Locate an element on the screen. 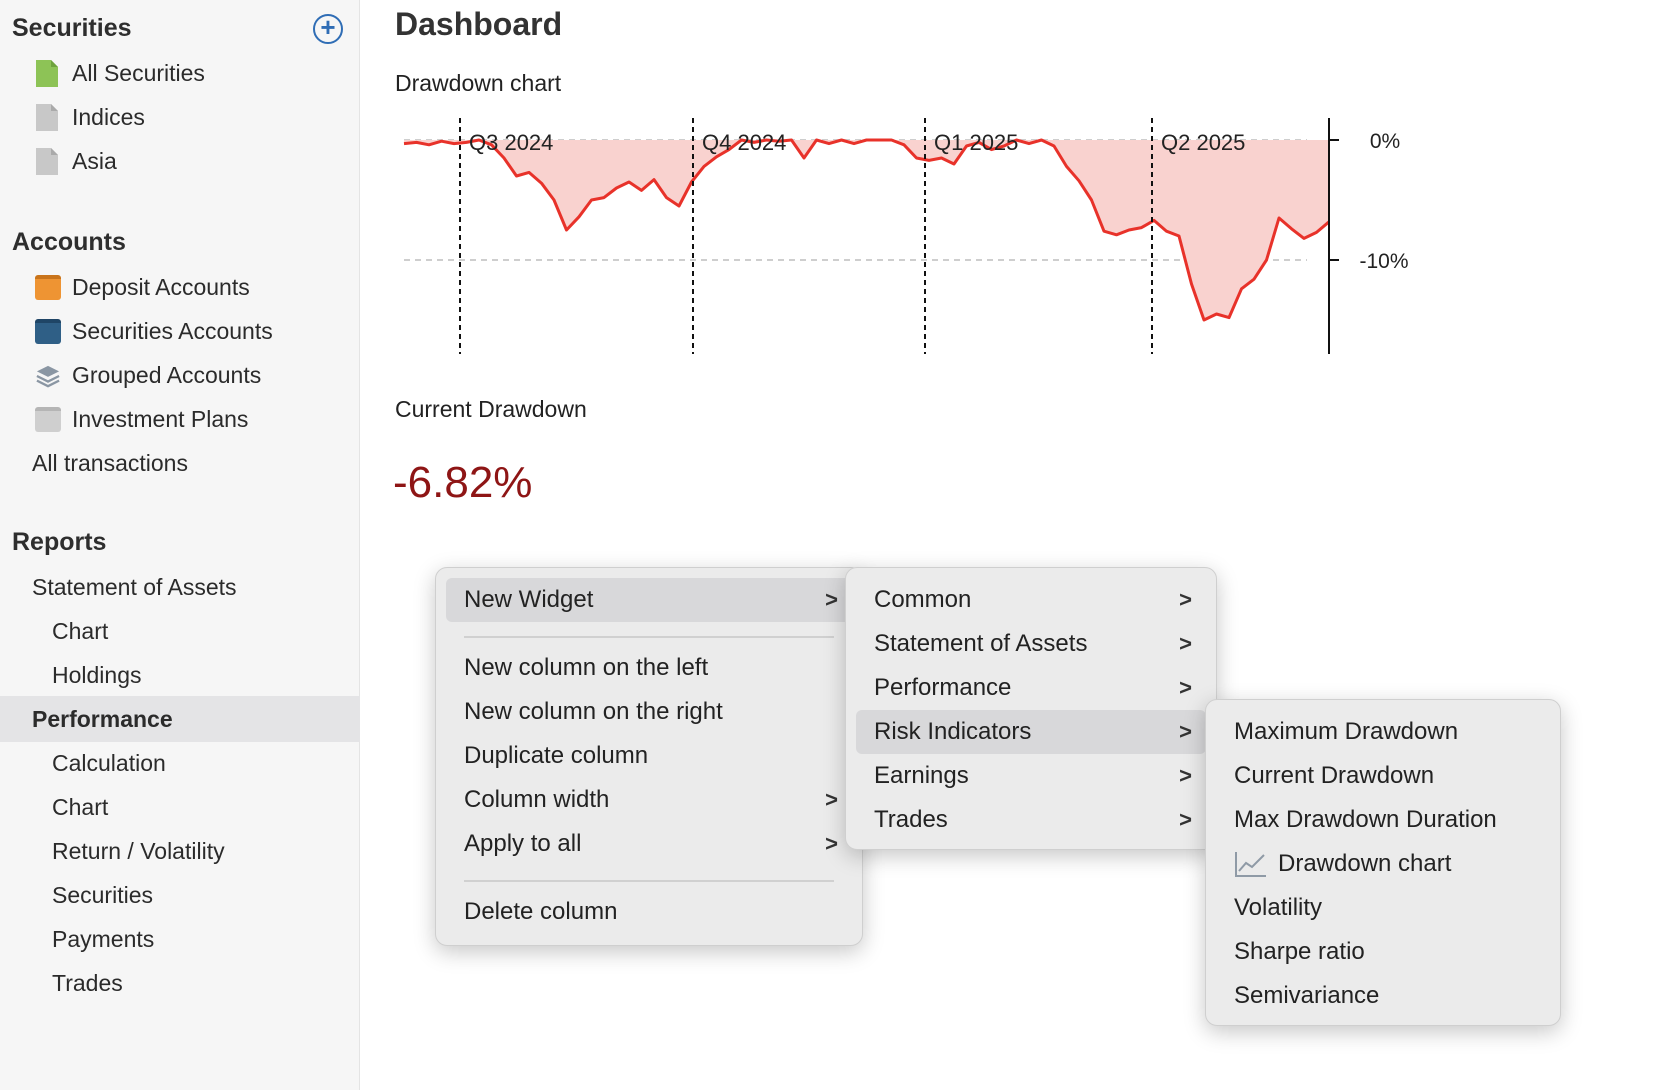 This screenshot has width=1654, height=1090. menu-item-duplicate-column: Duplicate column is located at coordinates (649, 756).